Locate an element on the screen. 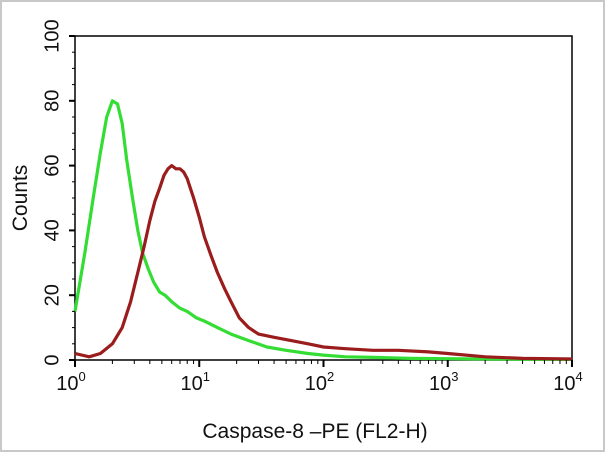 The width and height of the screenshot is (605, 452). x-axis-title: Caspase-8 –PE (FL2-H) is located at coordinates (314, 431).